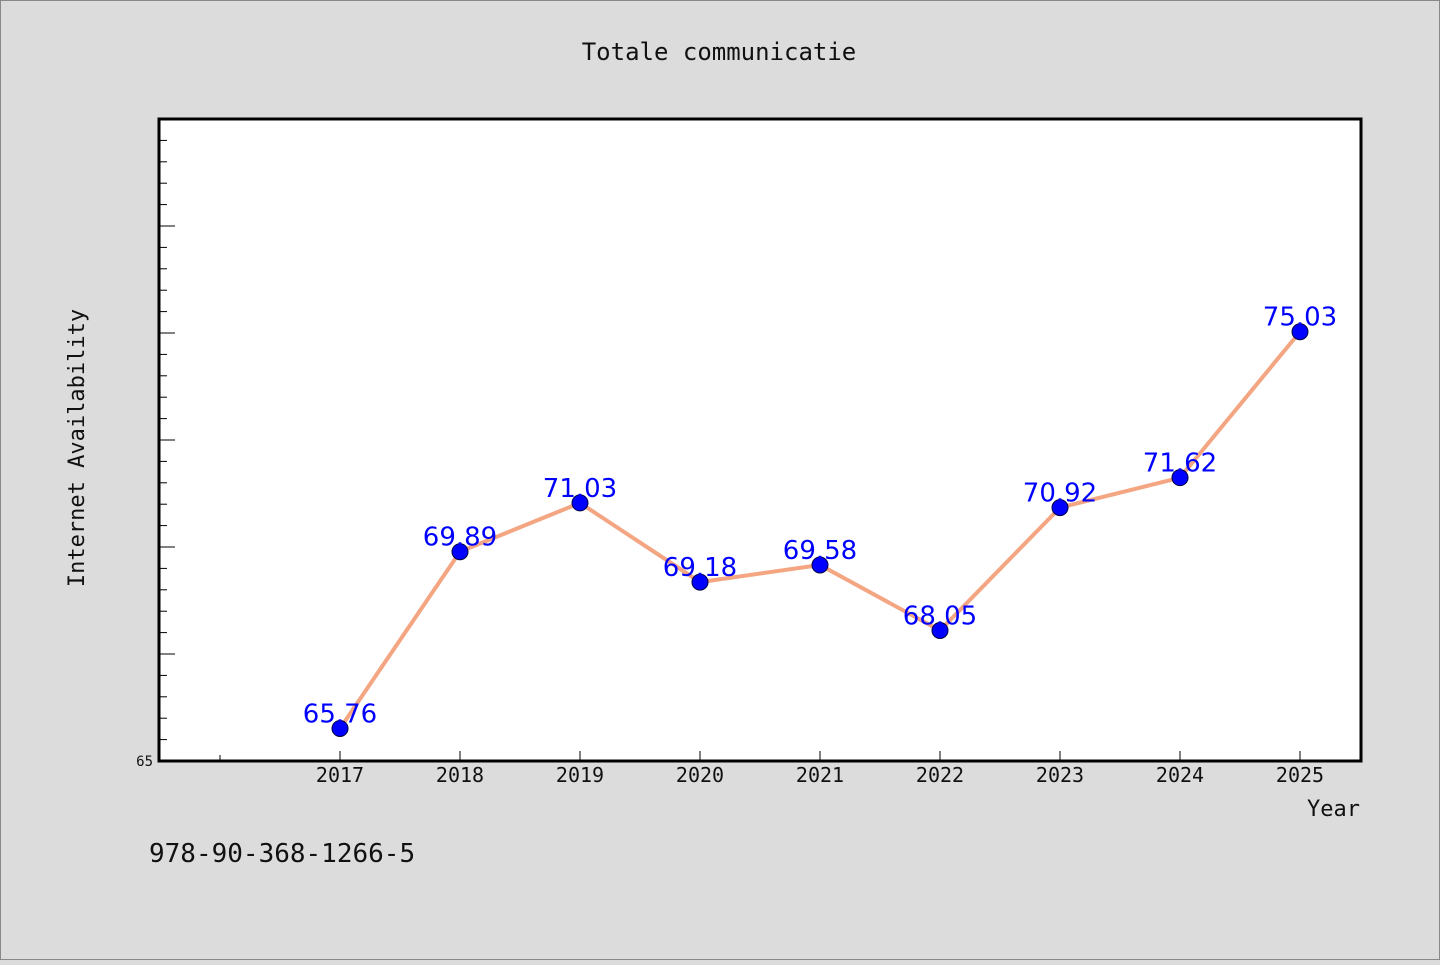 This screenshot has width=1440, height=965. Describe the element at coordinates (340, 714) in the screenshot. I see `data-label-2017: 65.76` at that location.